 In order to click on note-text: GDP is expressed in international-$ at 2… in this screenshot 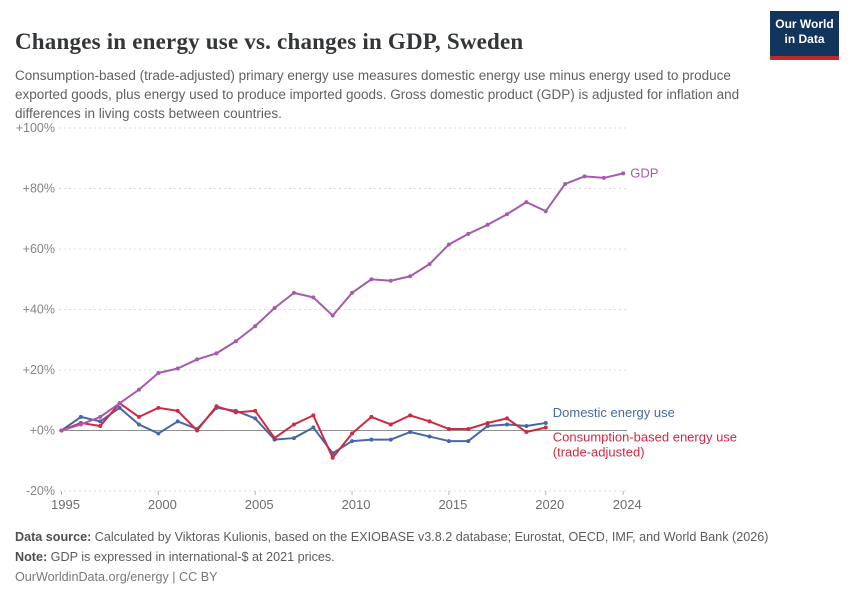, I will do `click(191, 557)`.